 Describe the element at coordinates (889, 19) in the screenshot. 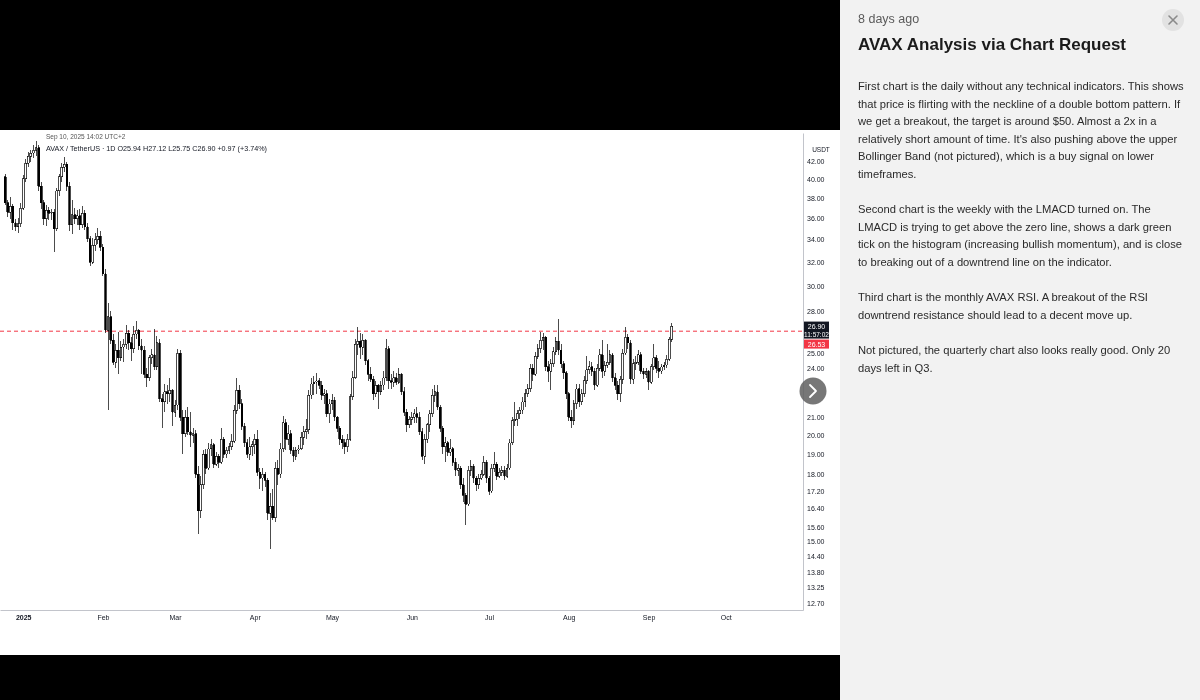

I see `text: 8 days ago` at that location.